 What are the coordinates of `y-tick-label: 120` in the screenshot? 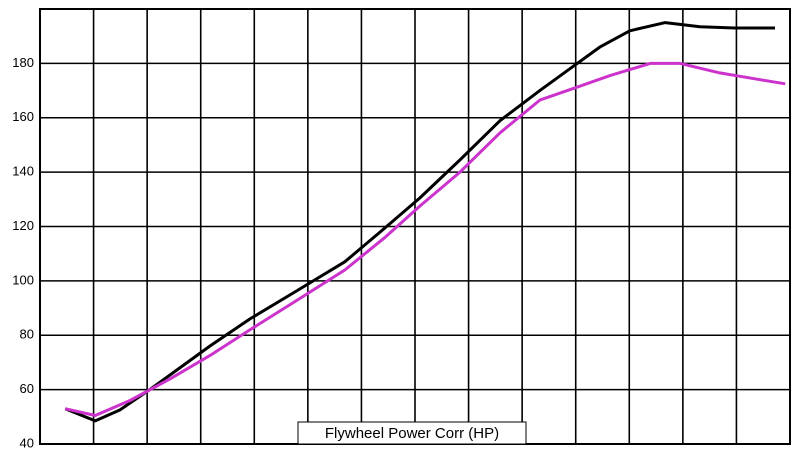 It's located at (23, 225).